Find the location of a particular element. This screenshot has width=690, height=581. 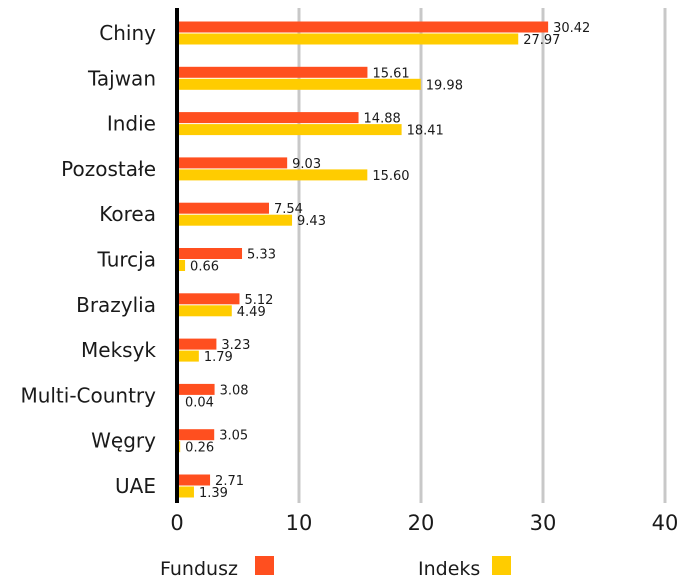

x-tick-label: 10 is located at coordinates (299, 523).